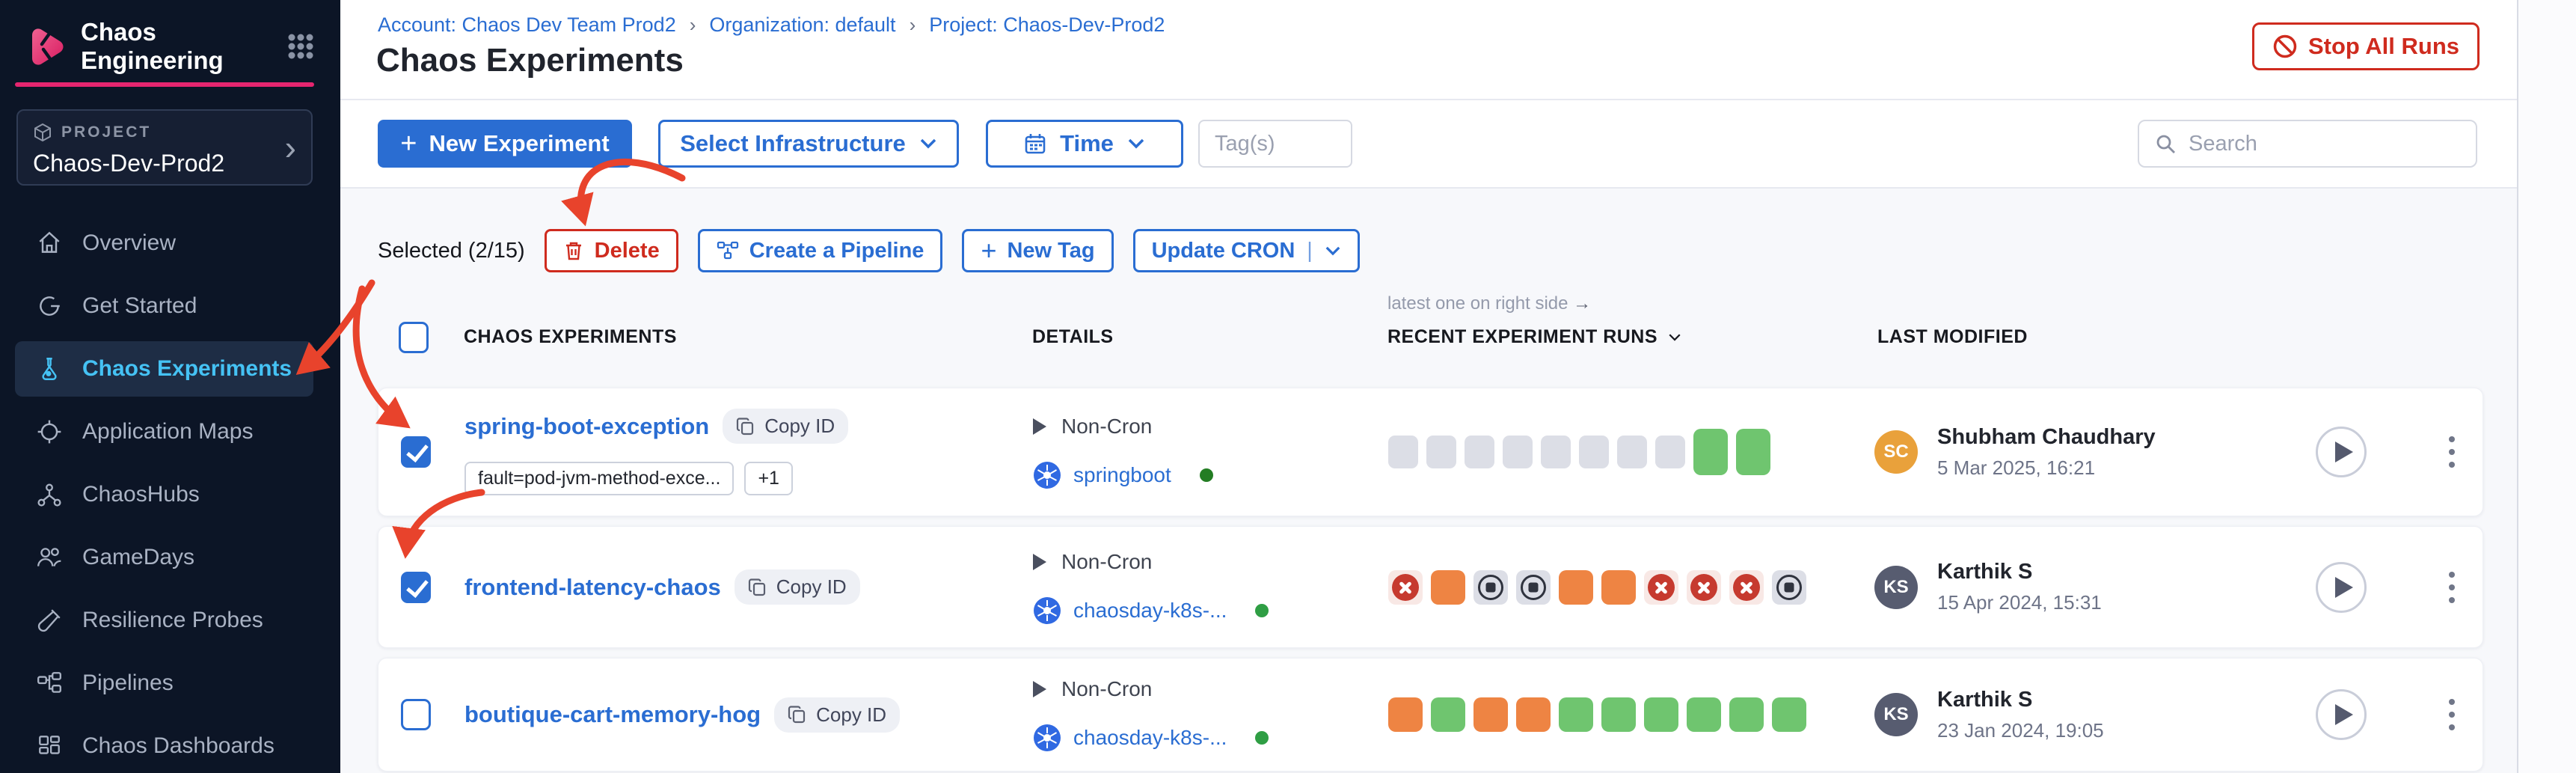 The width and height of the screenshot is (2576, 773). I want to click on new-experiment-button: + New Experiment, so click(505, 144).